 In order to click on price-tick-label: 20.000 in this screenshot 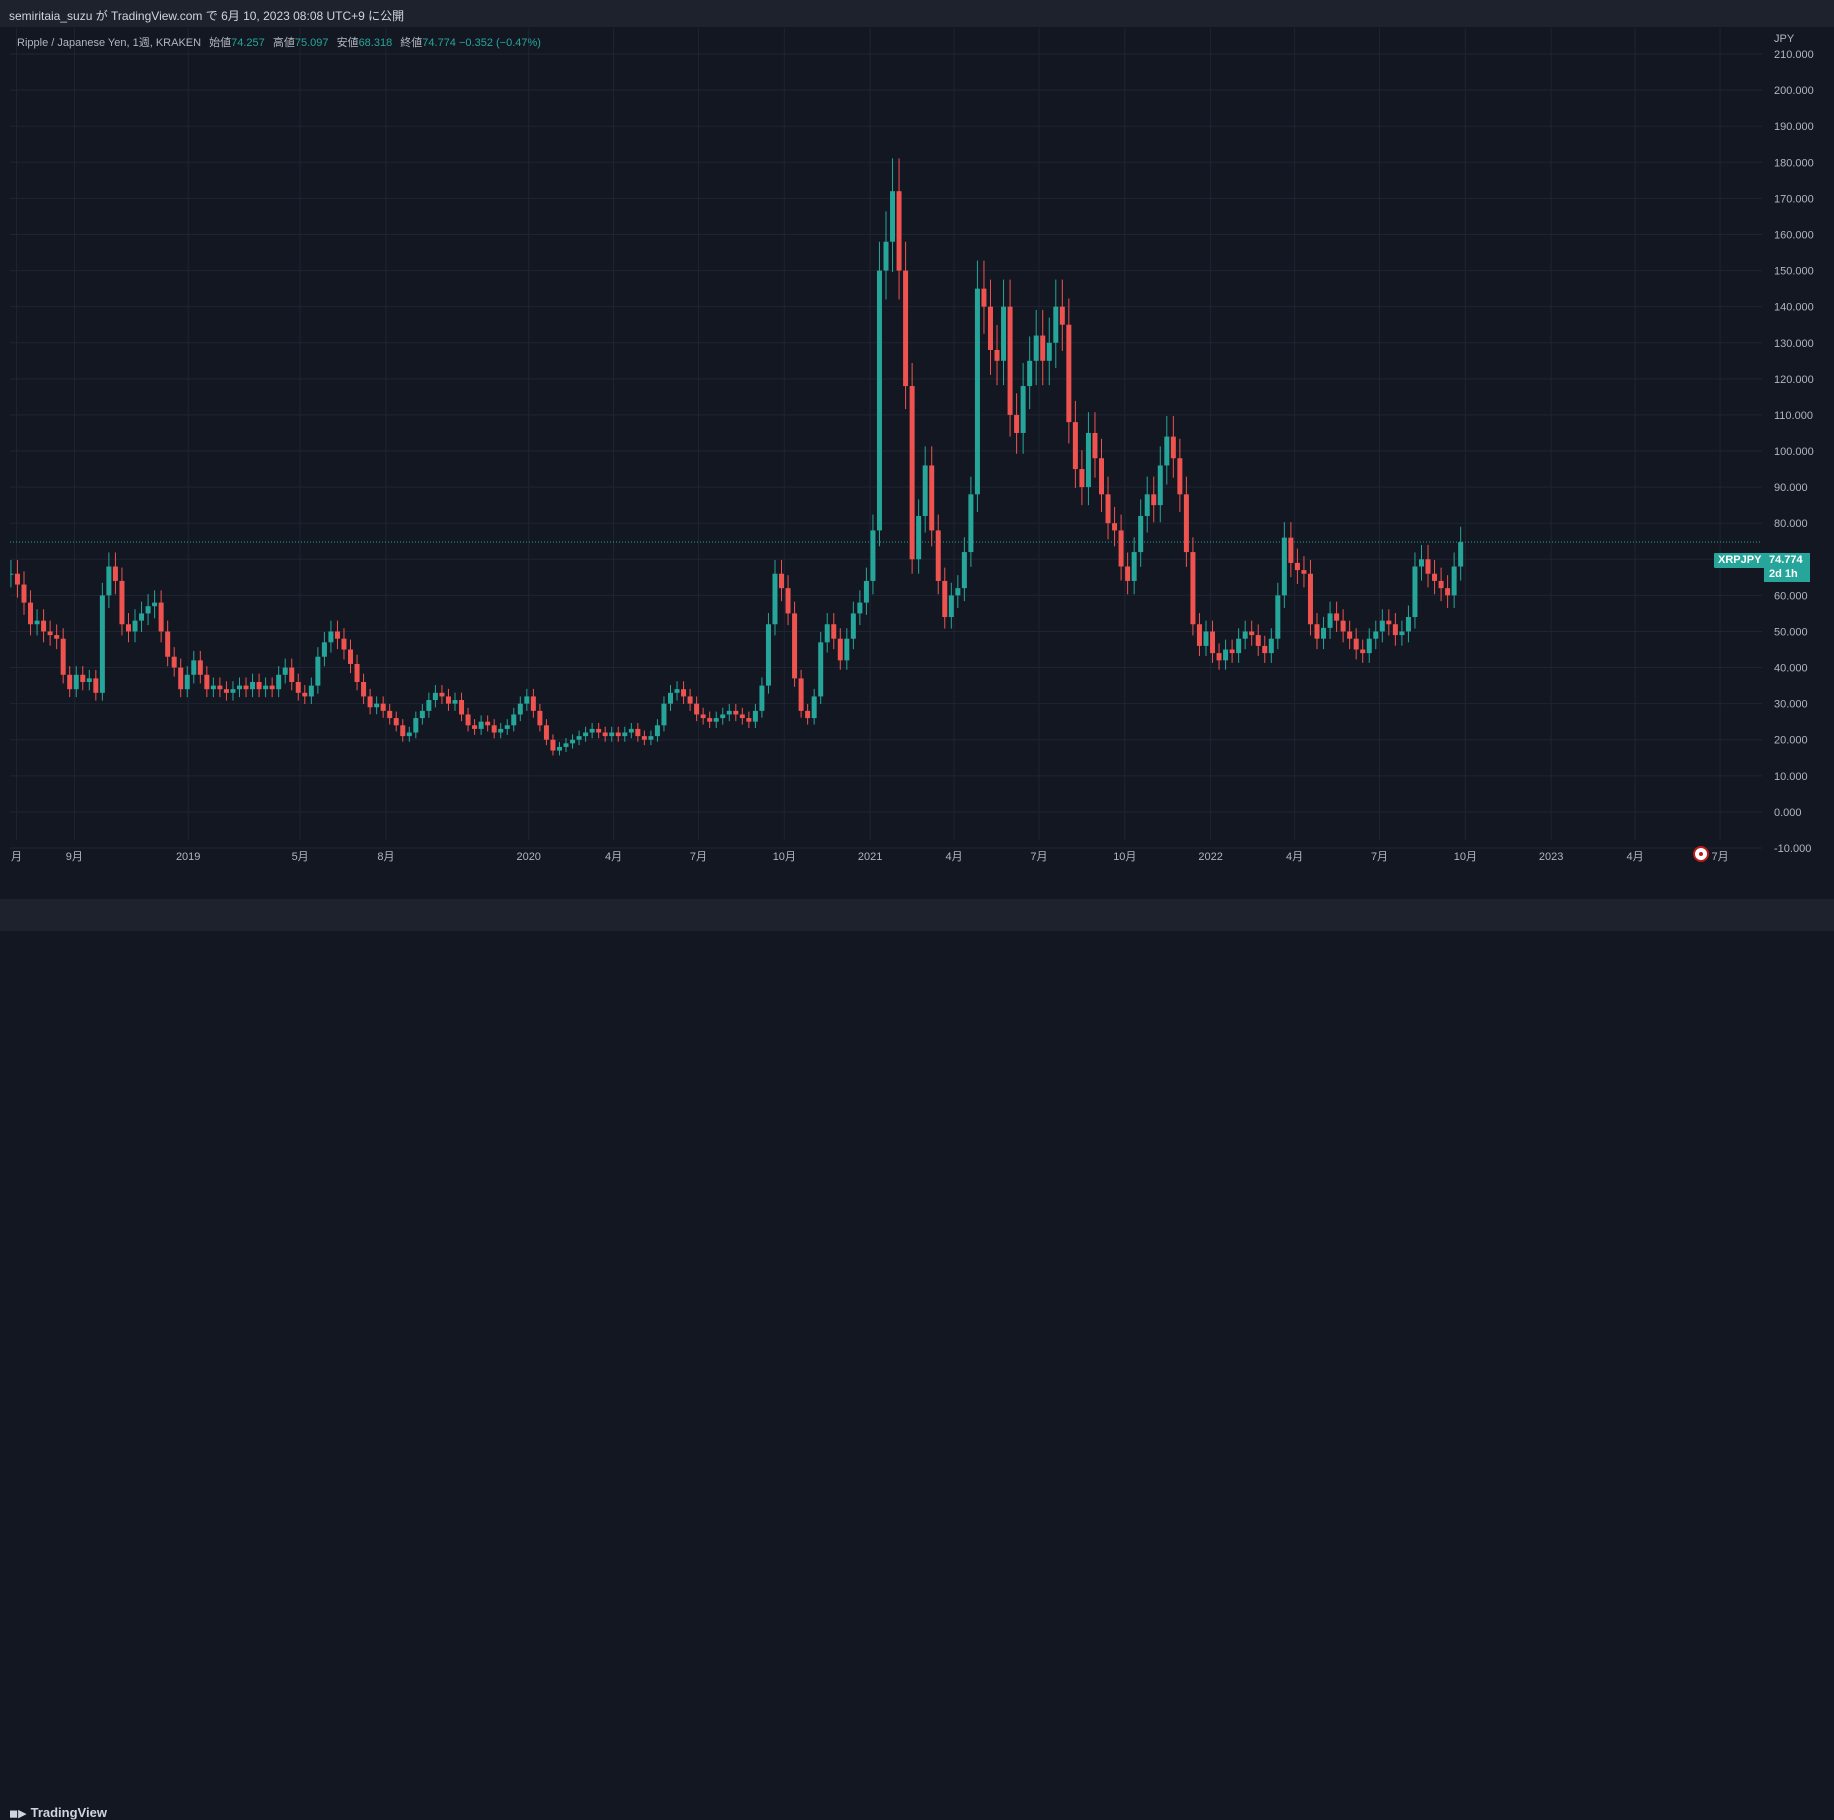, I will do `click(1791, 741)`.